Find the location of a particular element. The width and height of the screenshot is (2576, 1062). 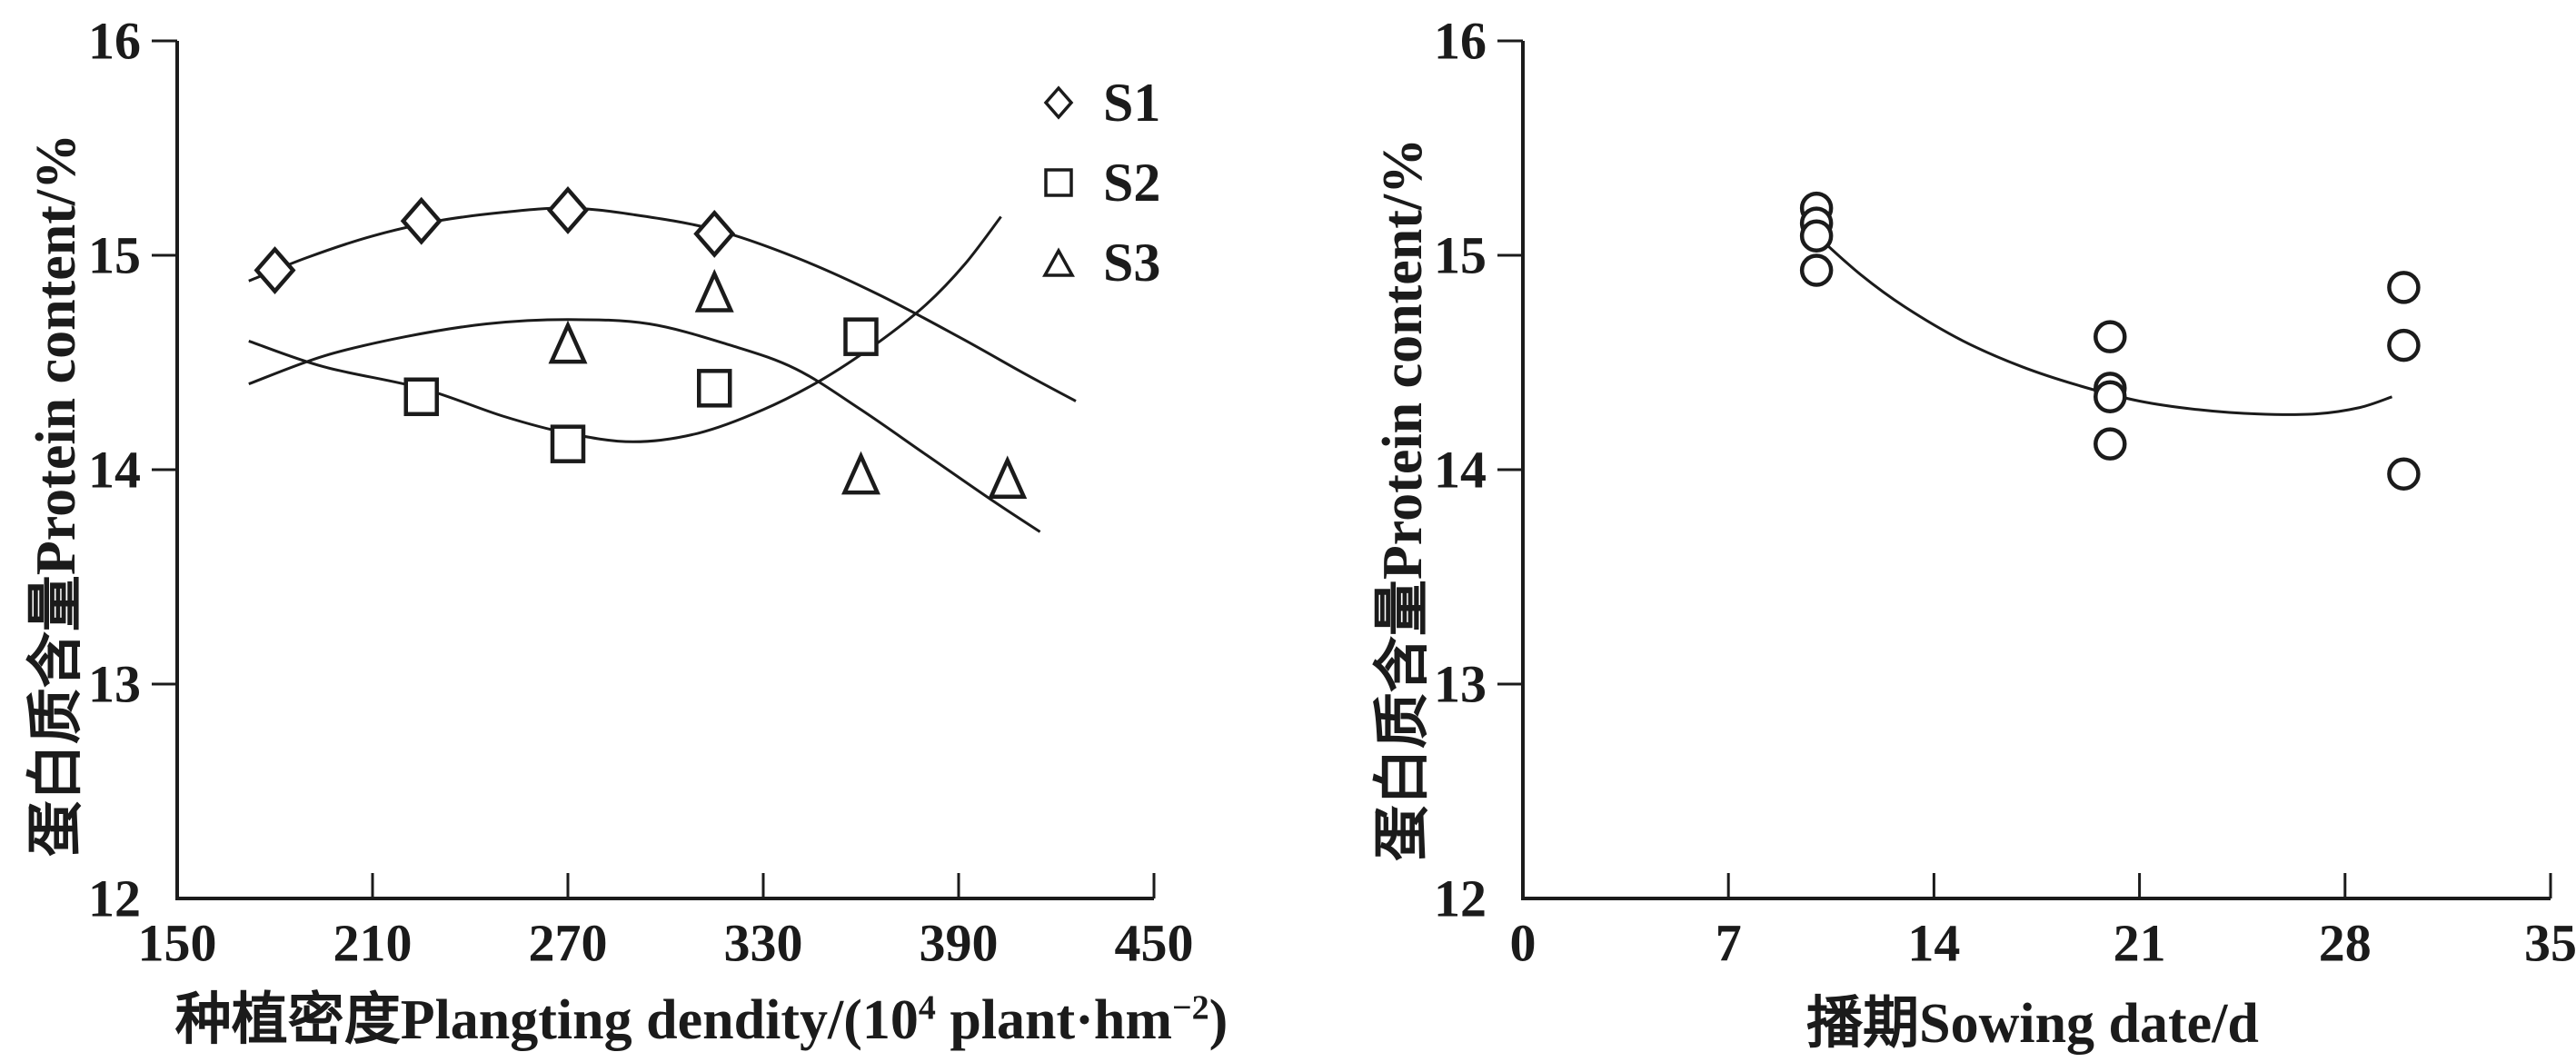

x-tick-label: 7 is located at coordinates (1729, 944).